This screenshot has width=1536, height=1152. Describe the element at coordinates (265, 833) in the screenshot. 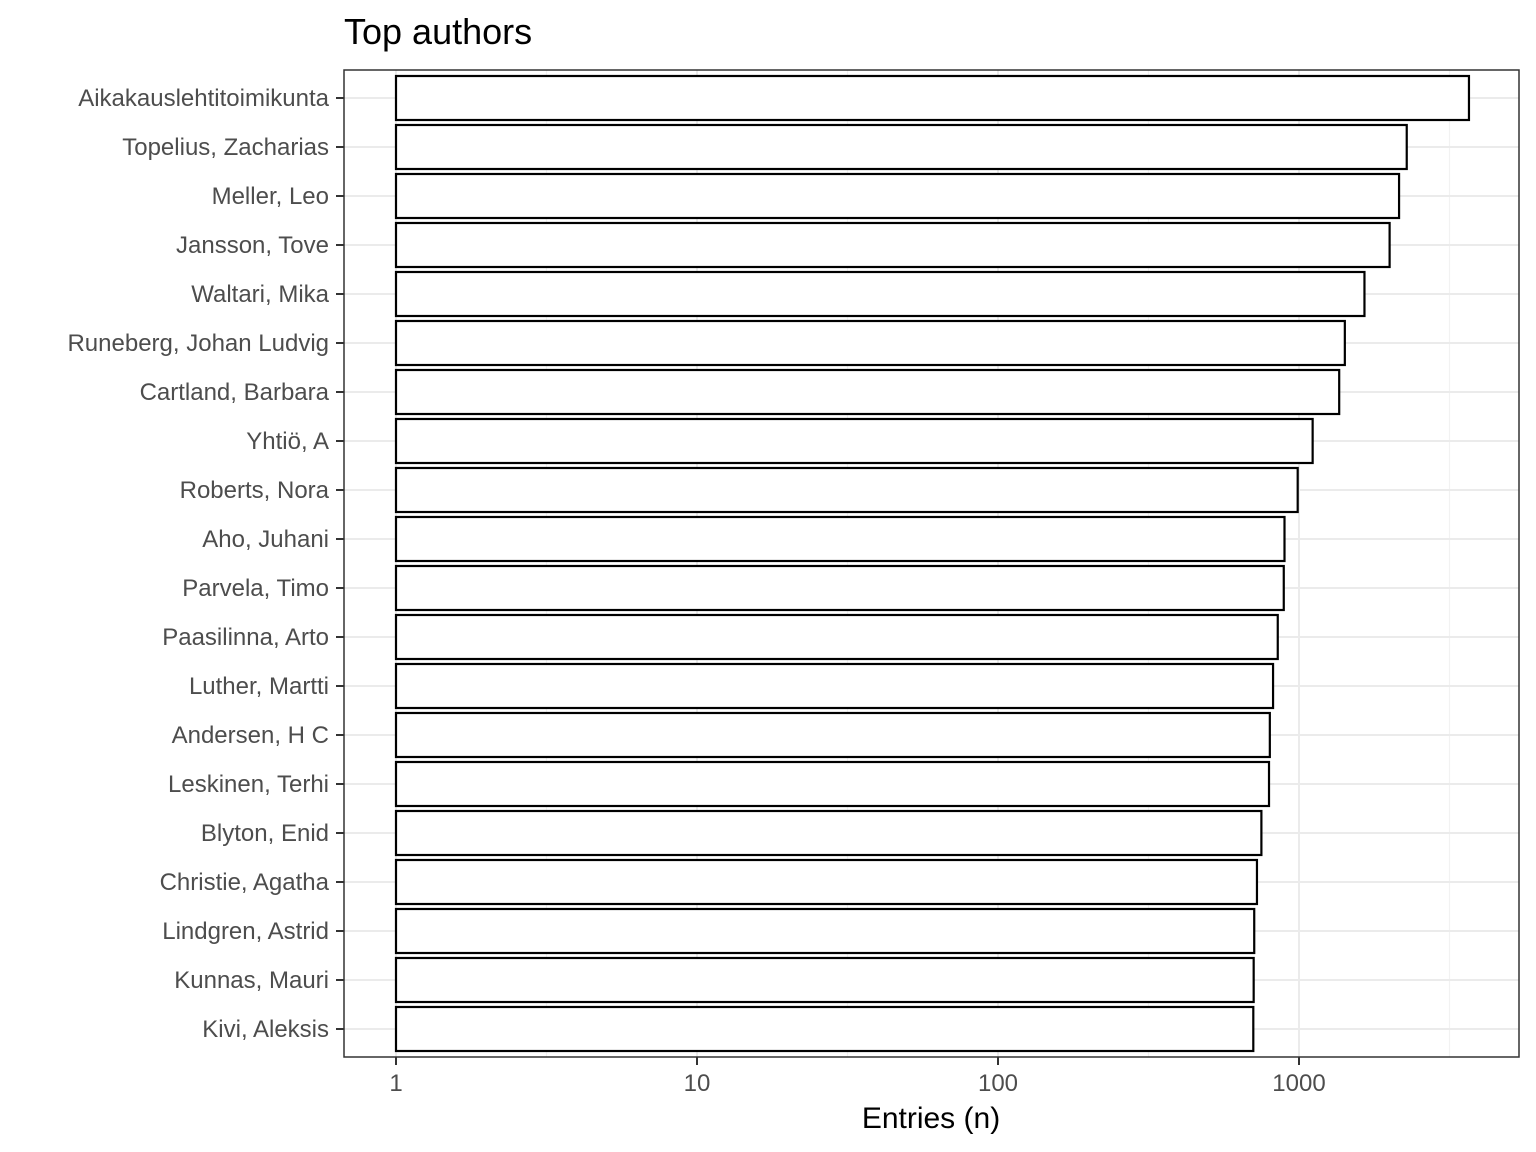

I see `y-tick-label: Blyton, Enid` at that location.